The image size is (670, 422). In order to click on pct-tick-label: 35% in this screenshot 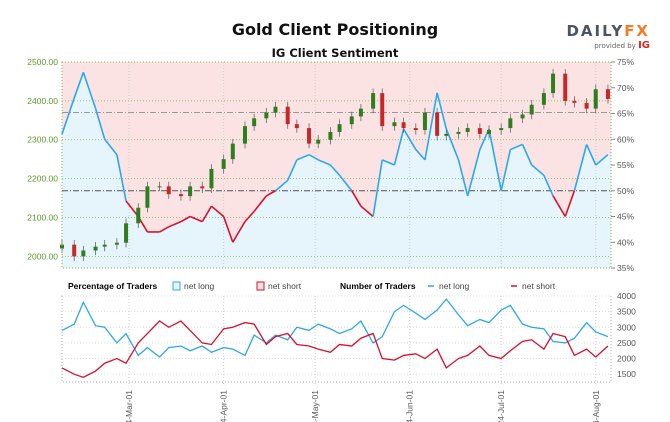, I will do `click(625, 268)`.